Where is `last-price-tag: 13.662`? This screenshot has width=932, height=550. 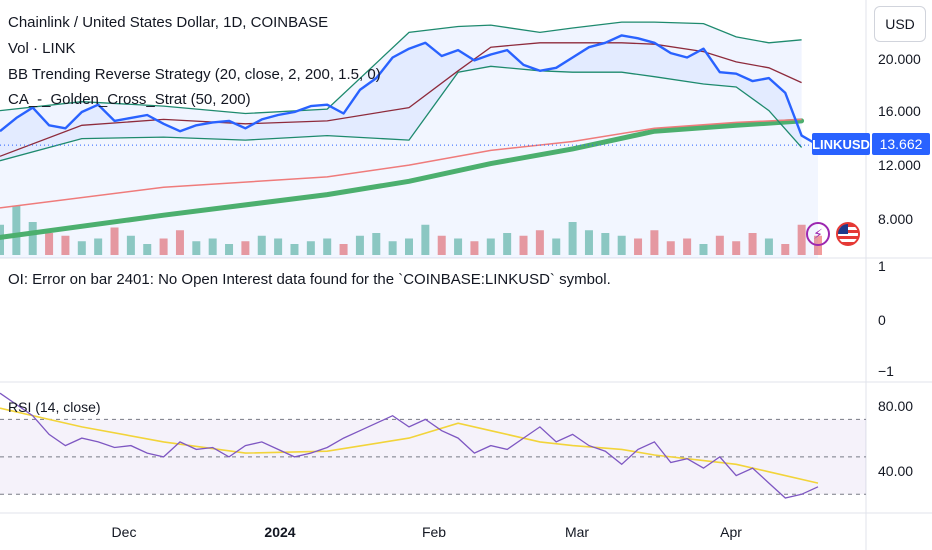
last-price-tag: 13.662 is located at coordinates (901, 144).